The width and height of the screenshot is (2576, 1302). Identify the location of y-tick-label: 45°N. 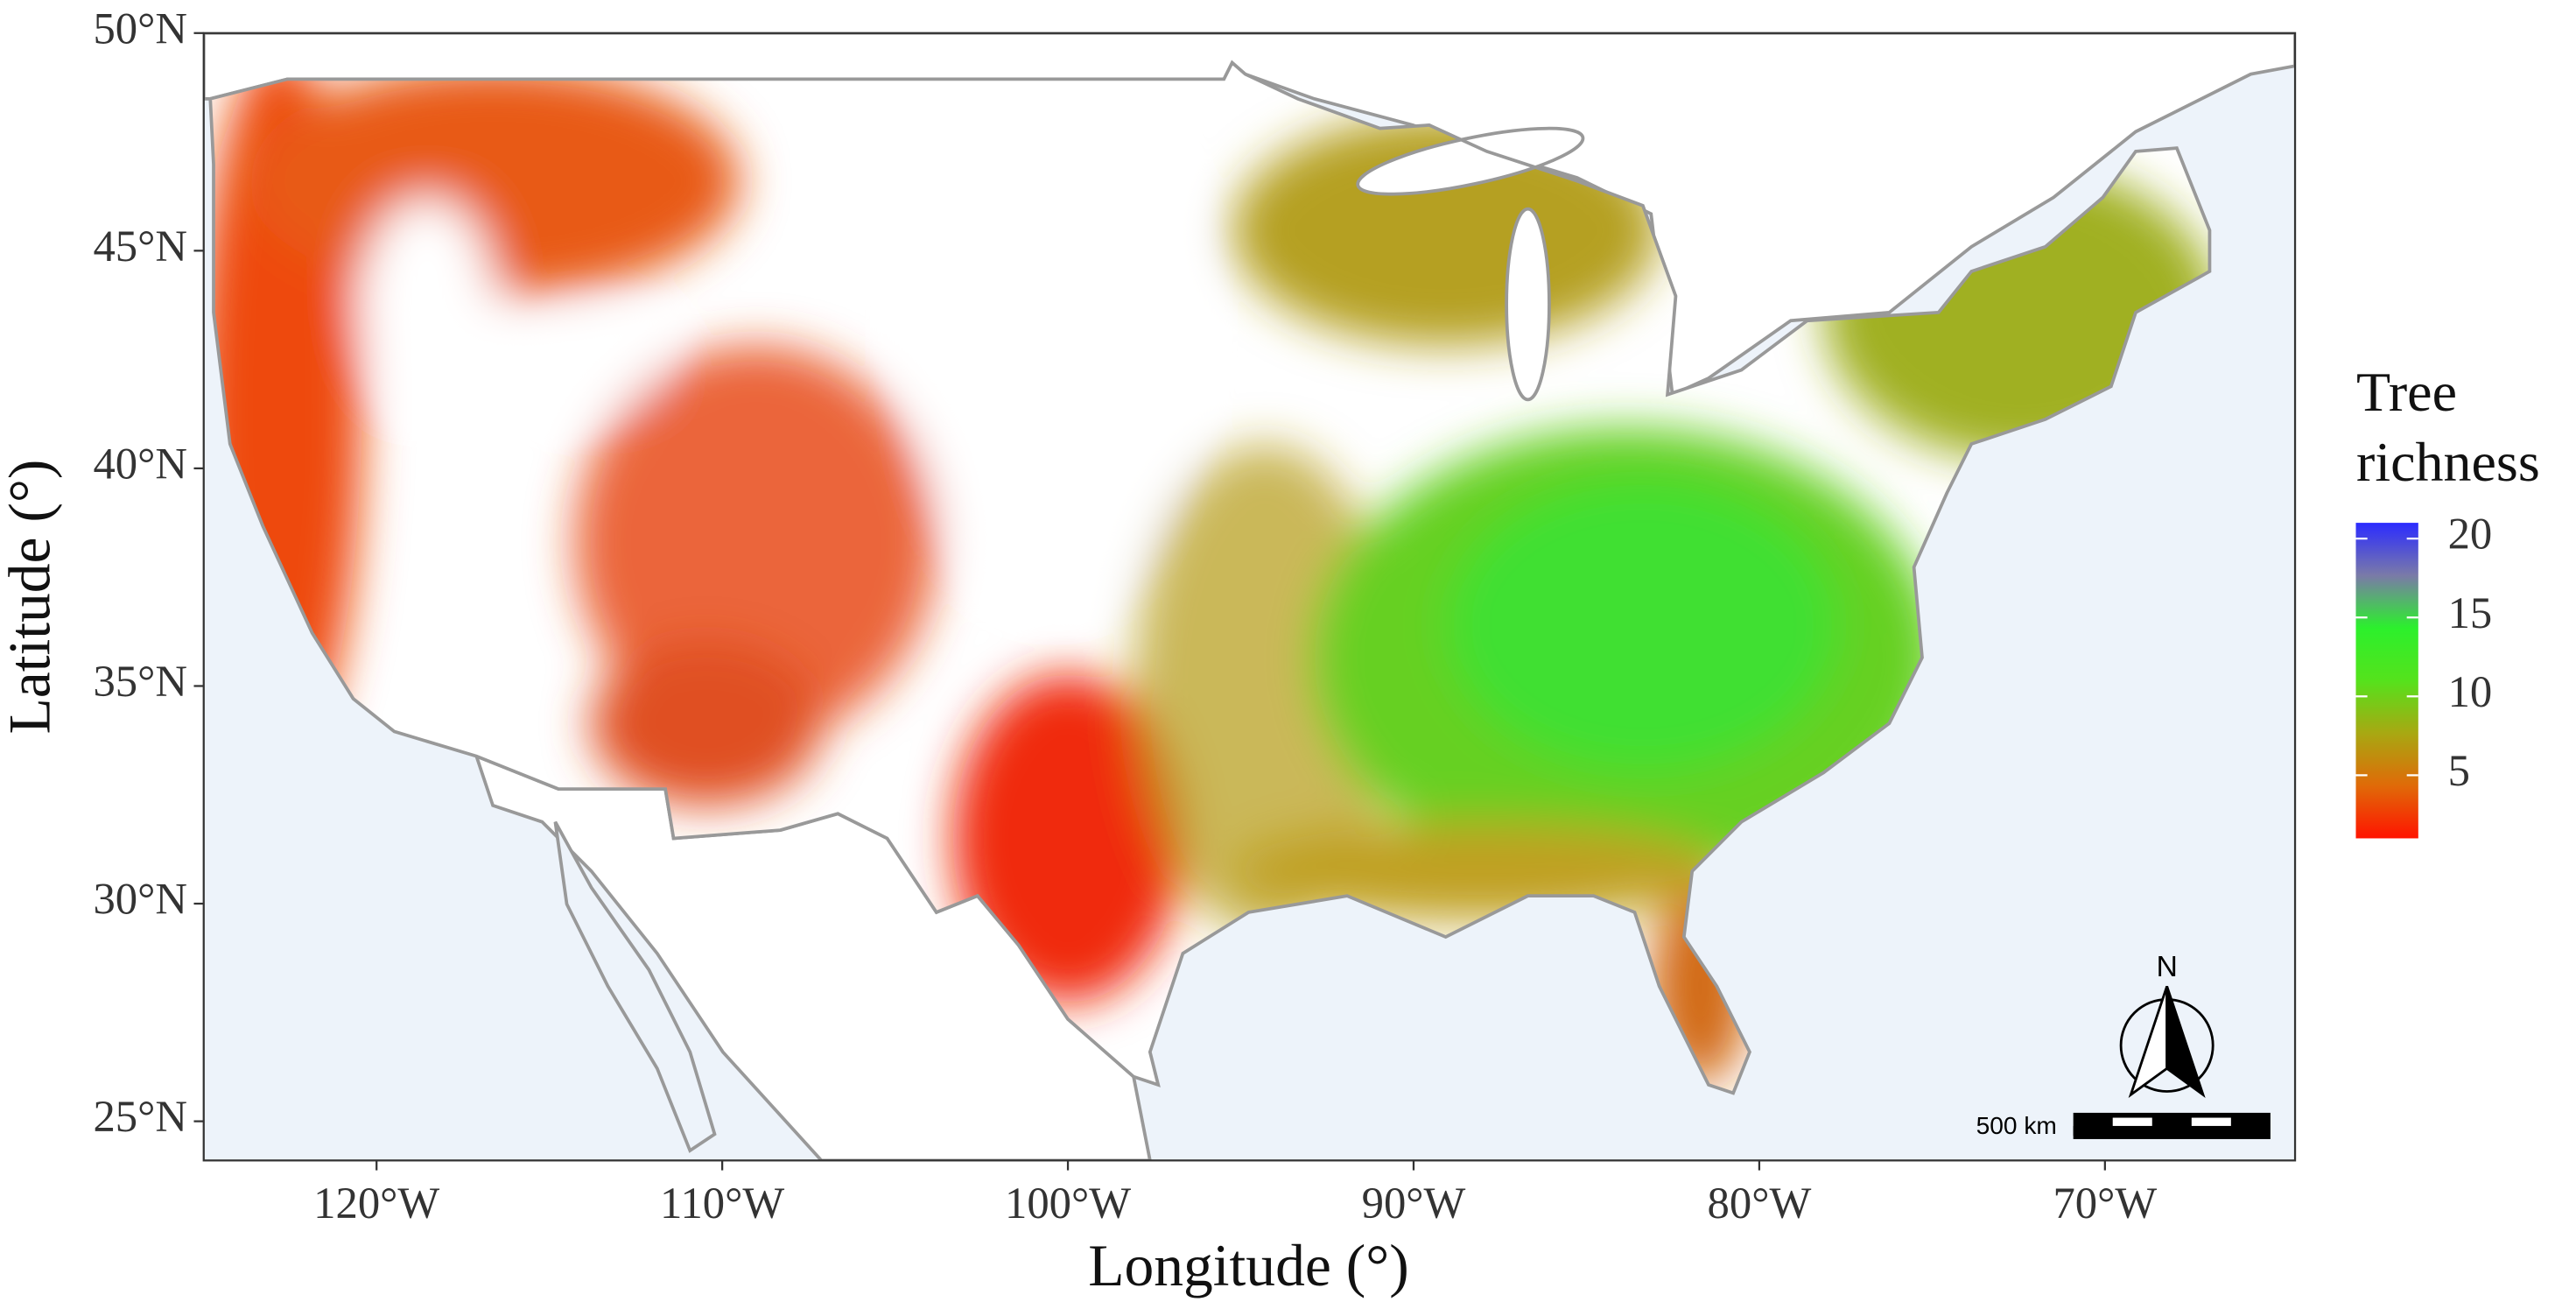
(139, 246).